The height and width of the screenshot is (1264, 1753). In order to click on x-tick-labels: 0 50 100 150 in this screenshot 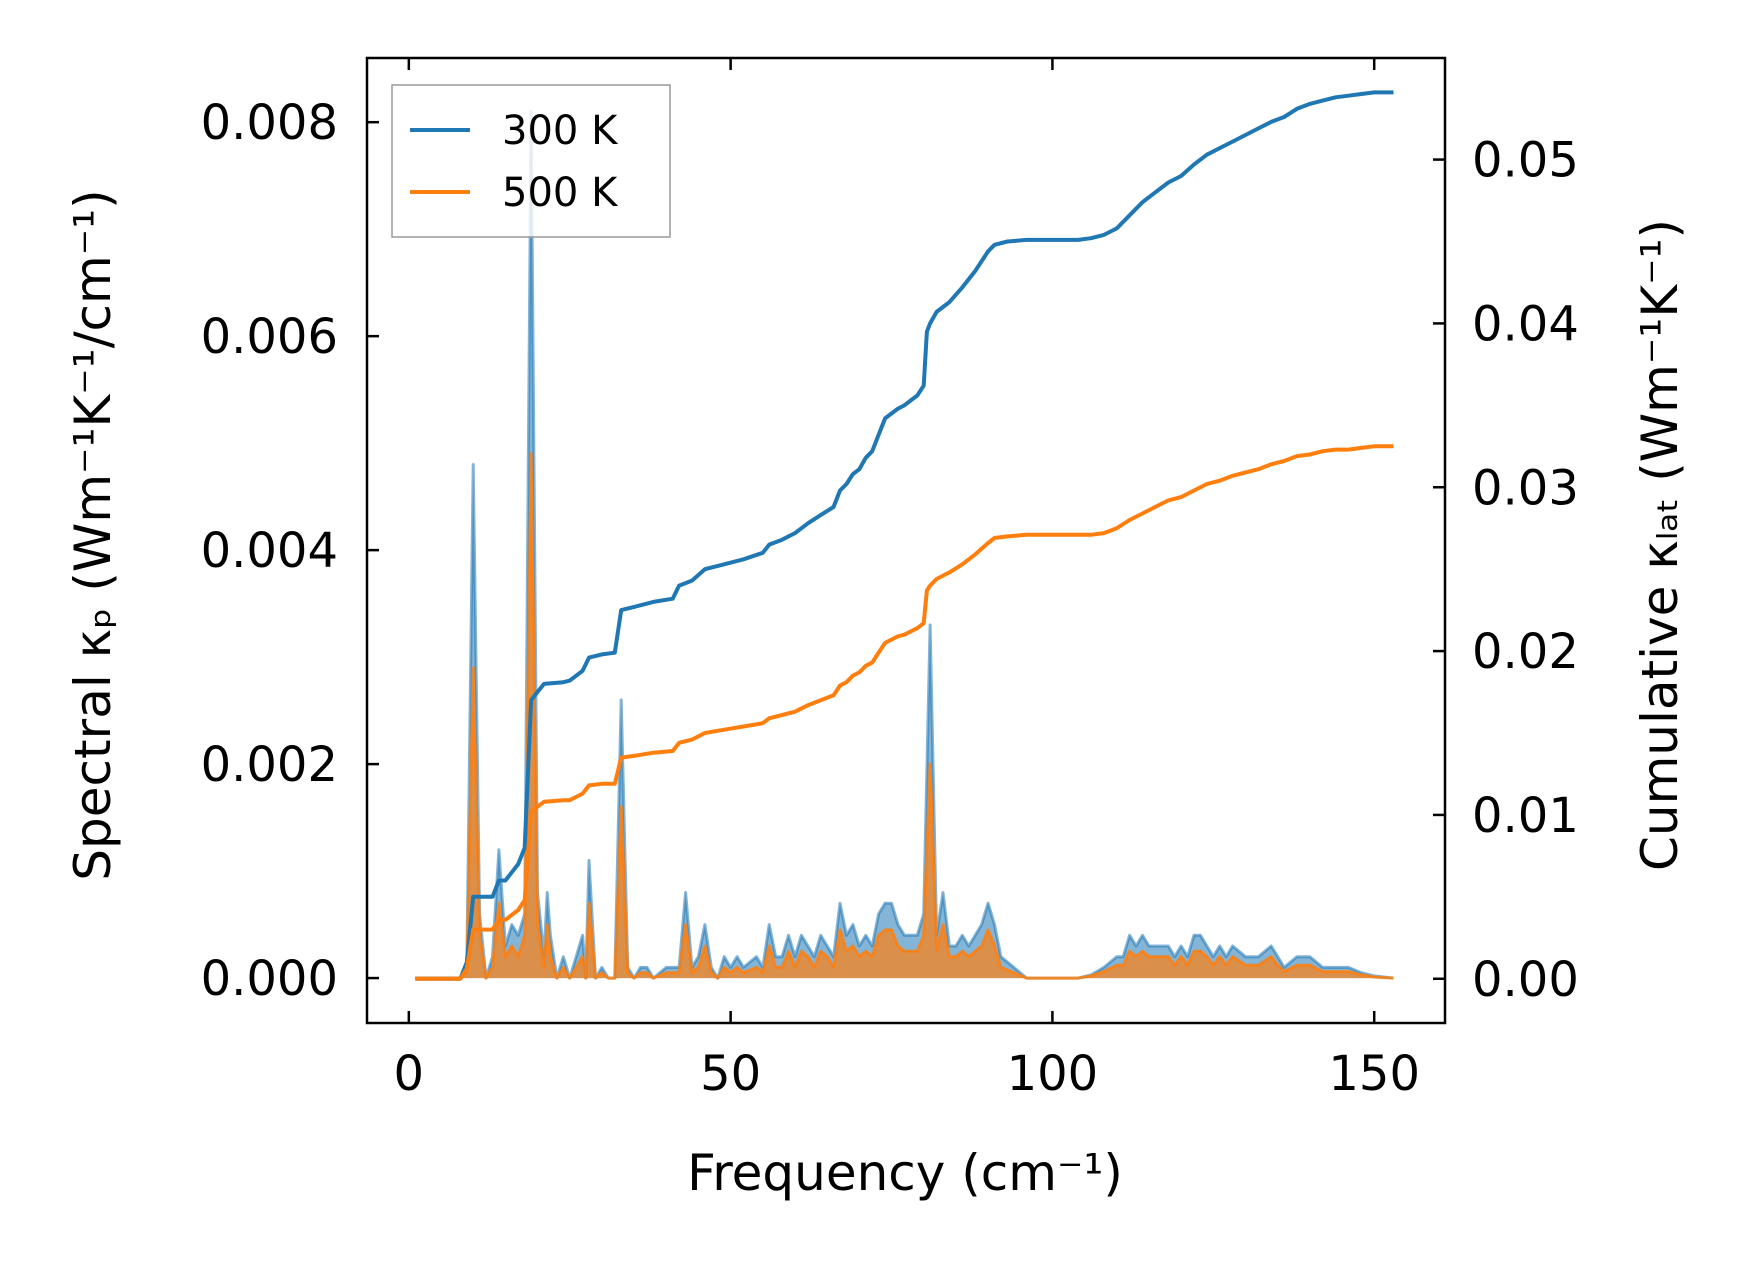, I will do `click(907, 1074)`.